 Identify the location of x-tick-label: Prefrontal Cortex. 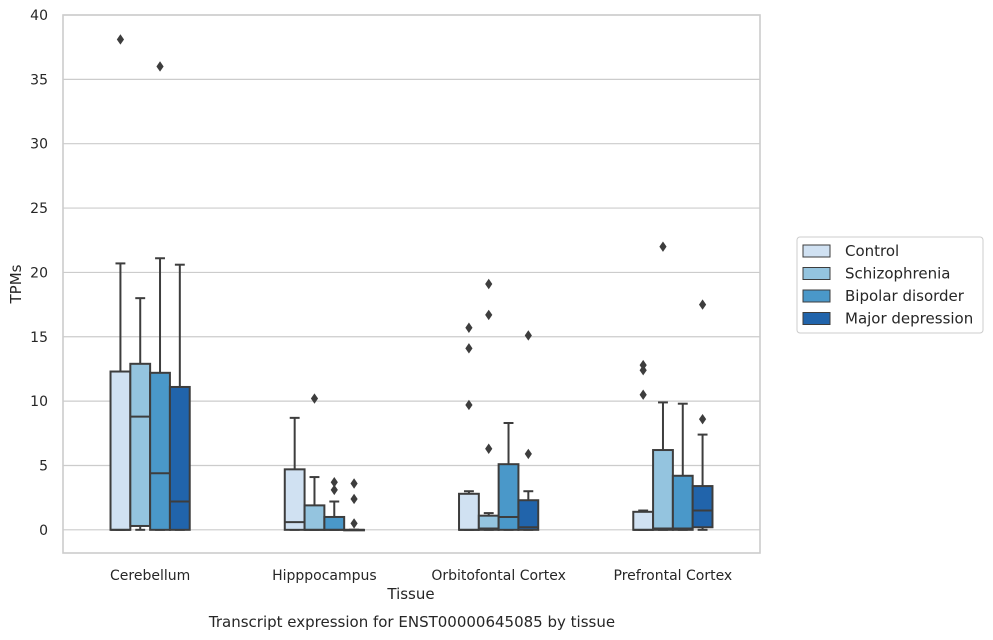
(673, 576).